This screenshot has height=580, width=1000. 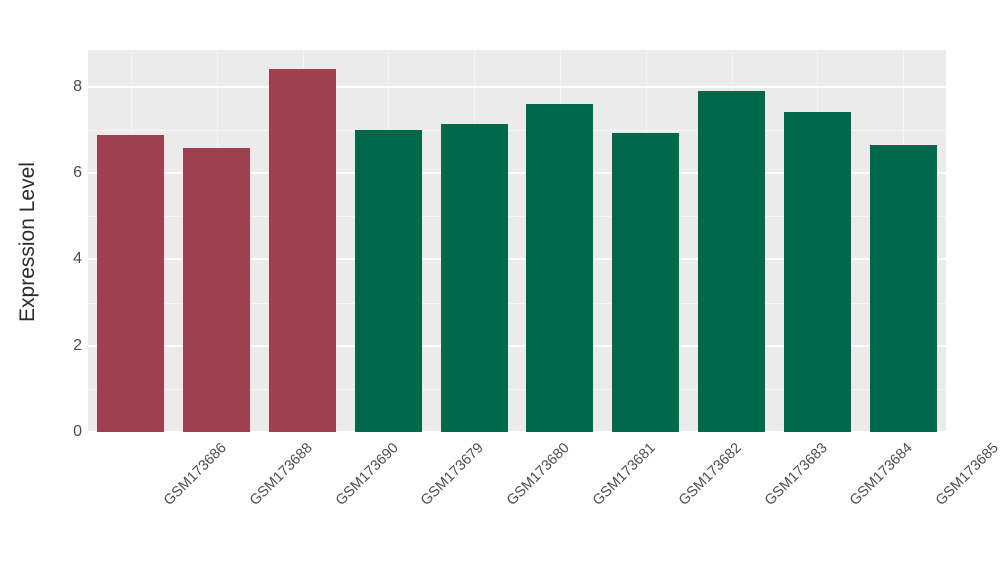 I want to click on x-tick-label: GSM173683, so click(x=796, y=474).